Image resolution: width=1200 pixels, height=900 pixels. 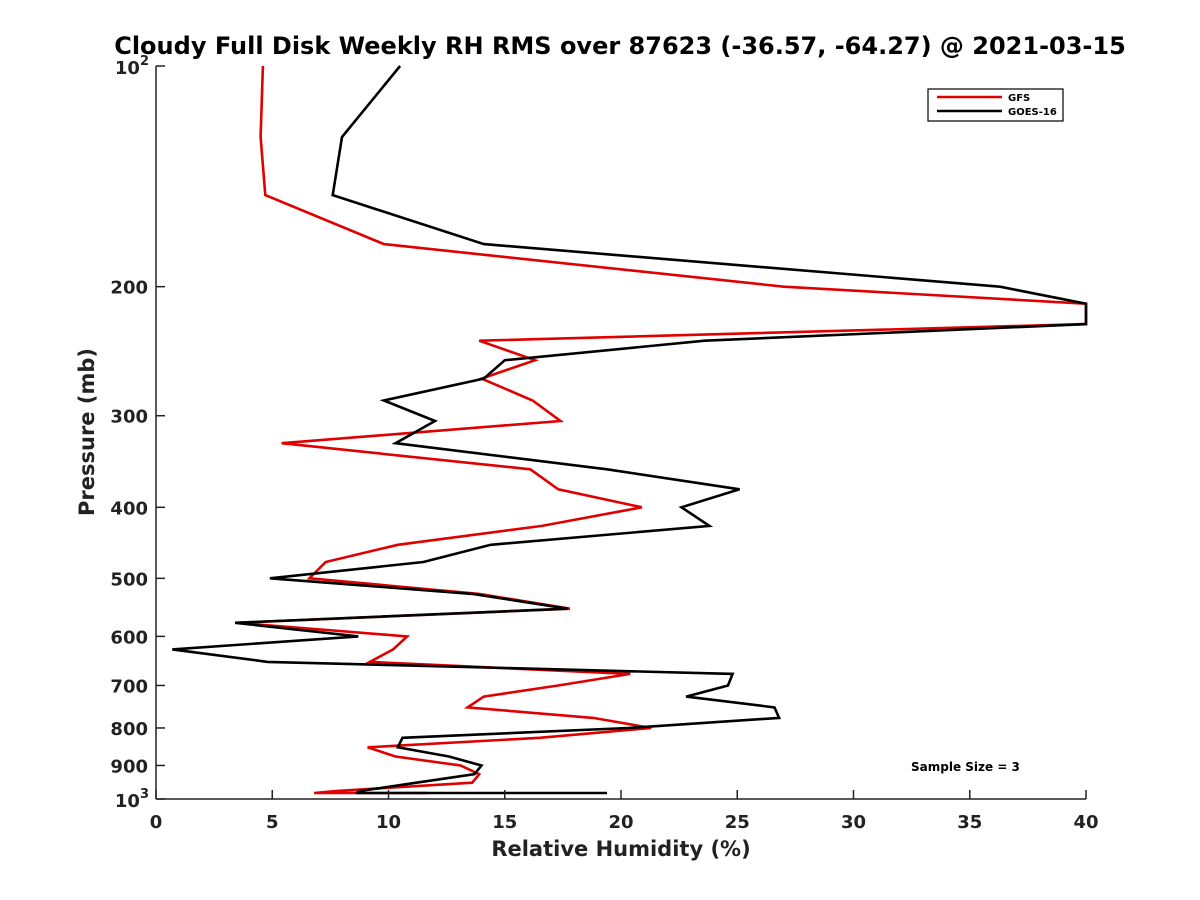 What do you see at coordinates (620, 822) in the screenshot?
I see `x-tick-label: 20` at bounding box center [620, 822].